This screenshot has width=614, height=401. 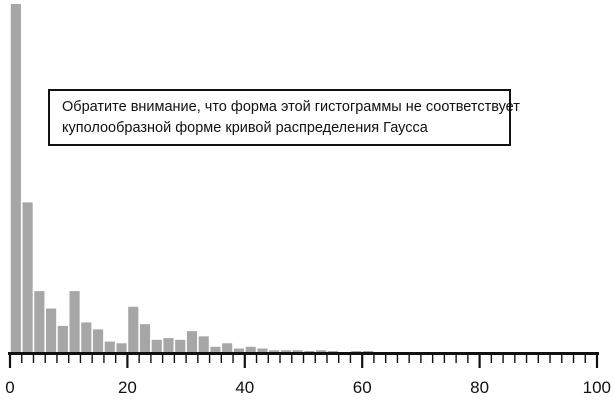 What do you see at coordinates (303, 360) in the screenshot?
I see `x-axis` at bounding box center [303, 360].